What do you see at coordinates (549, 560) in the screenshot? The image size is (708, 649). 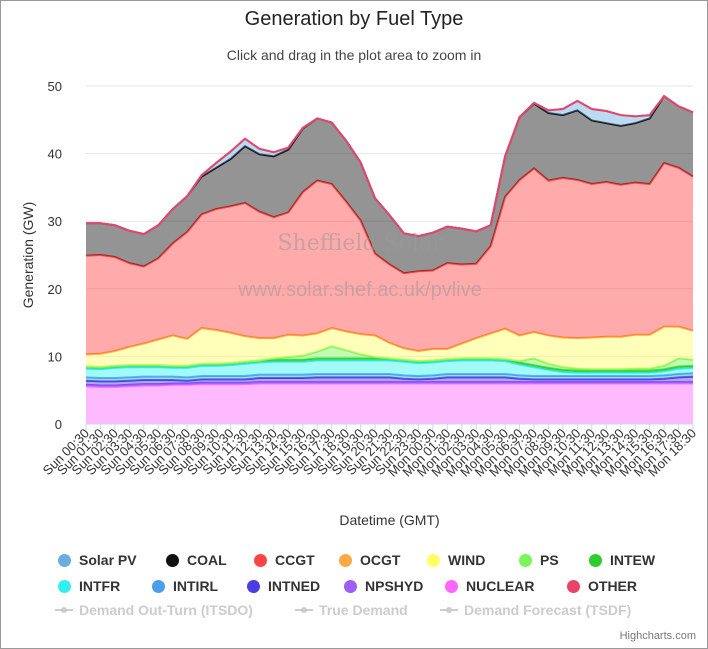 I see `legend-label: PS` at bounding box center [549, 560].